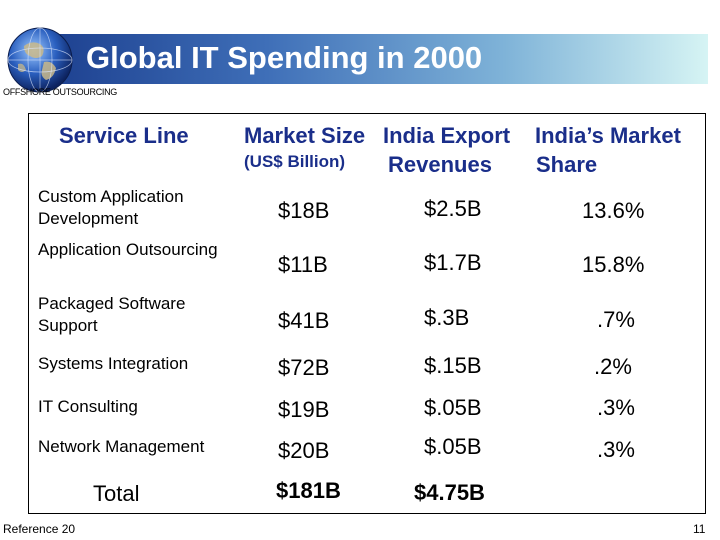 This screenshot has height=540, width=720. I want to click on header-india-share-line2: Share, so click(567, 164).